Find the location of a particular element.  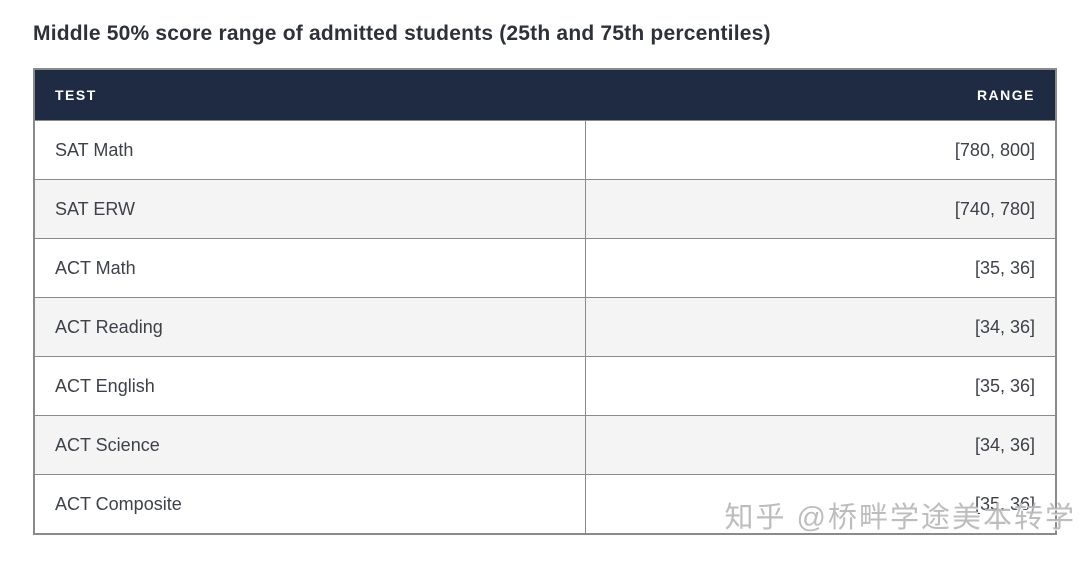

column-header-test: TEST is located at coordinates (309, 95).